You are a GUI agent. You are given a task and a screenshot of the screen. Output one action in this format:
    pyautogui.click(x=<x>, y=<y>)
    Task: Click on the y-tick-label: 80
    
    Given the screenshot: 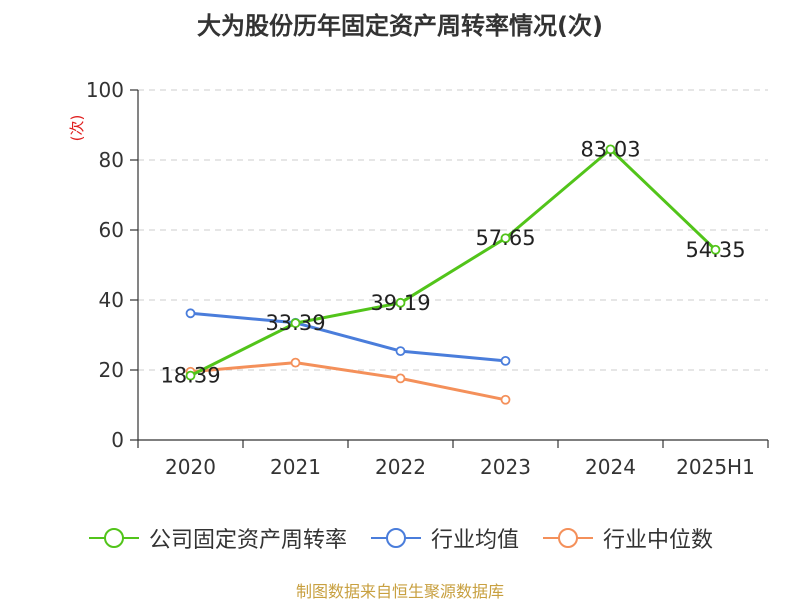 What is the action you would take?
    pyautogui.click(x=111, y=160)
    